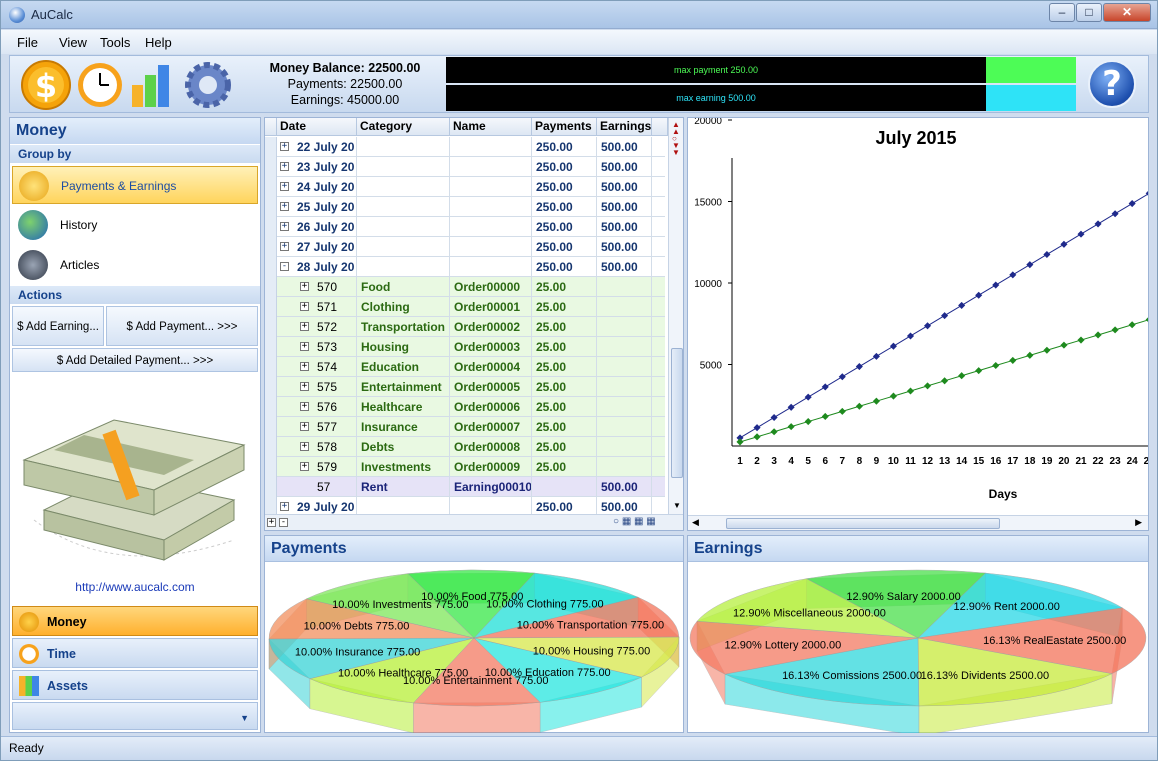 This screenshot has width=1158, height=761. What do you see at coordinates (135, 685) in the screenshot?
I see `bottom-nav-assets: Assets` at bounding box center [135, 685].